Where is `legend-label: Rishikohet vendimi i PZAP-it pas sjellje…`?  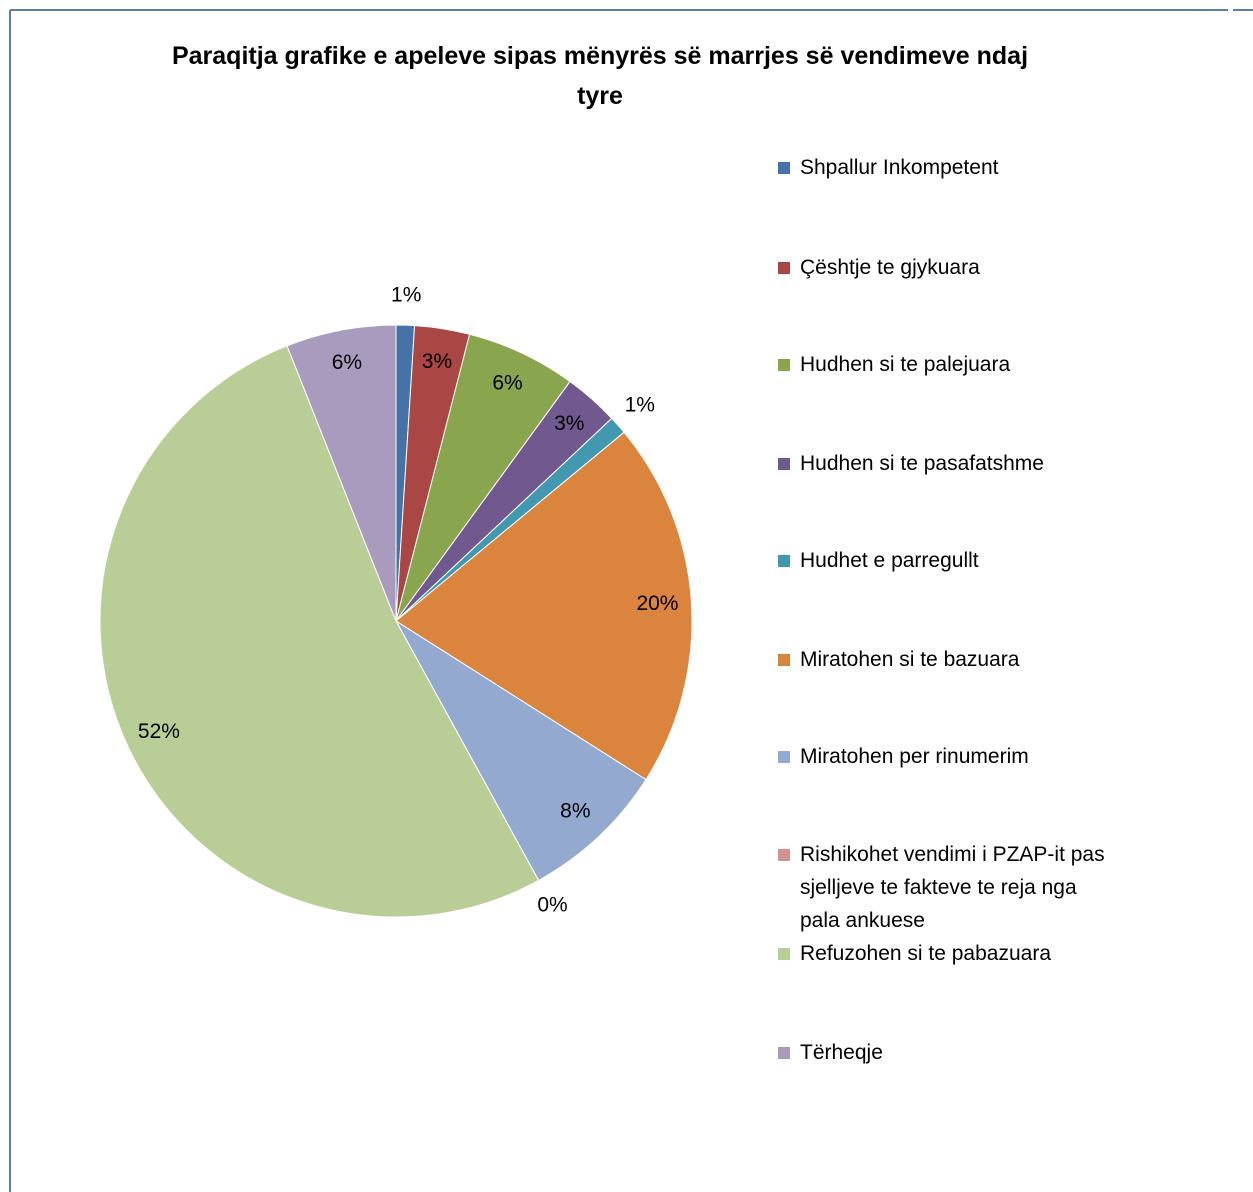 legend-label: Rishikohet vendimi i PZAP-it pas sjellje… is located at coordinates (952, 887).